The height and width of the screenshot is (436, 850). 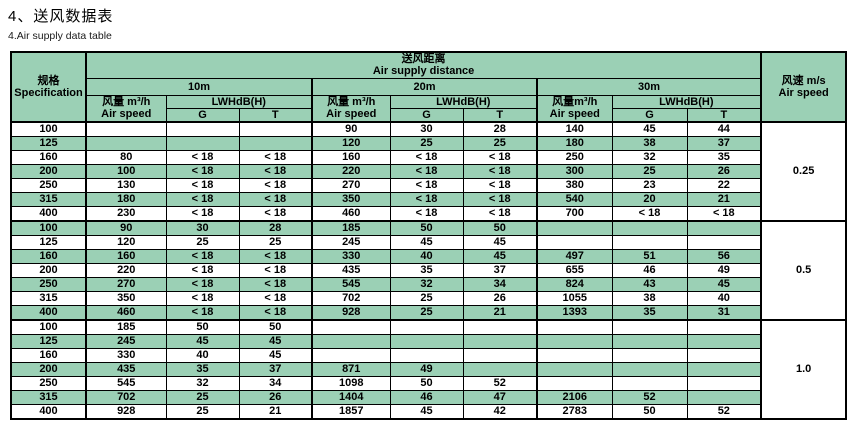 What do you see at coordinates (428, 270) in the screenshot?
I see `table-row: 200 220 < 18 < 18 435 35 37 655 46 49` at bounding box center [428, 270].